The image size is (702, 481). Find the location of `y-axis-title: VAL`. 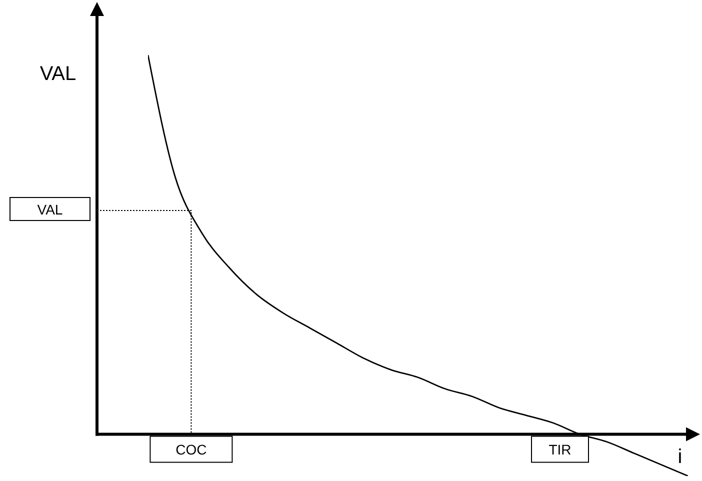

y-axis-title: VAL is located at coordinates (58, 74).